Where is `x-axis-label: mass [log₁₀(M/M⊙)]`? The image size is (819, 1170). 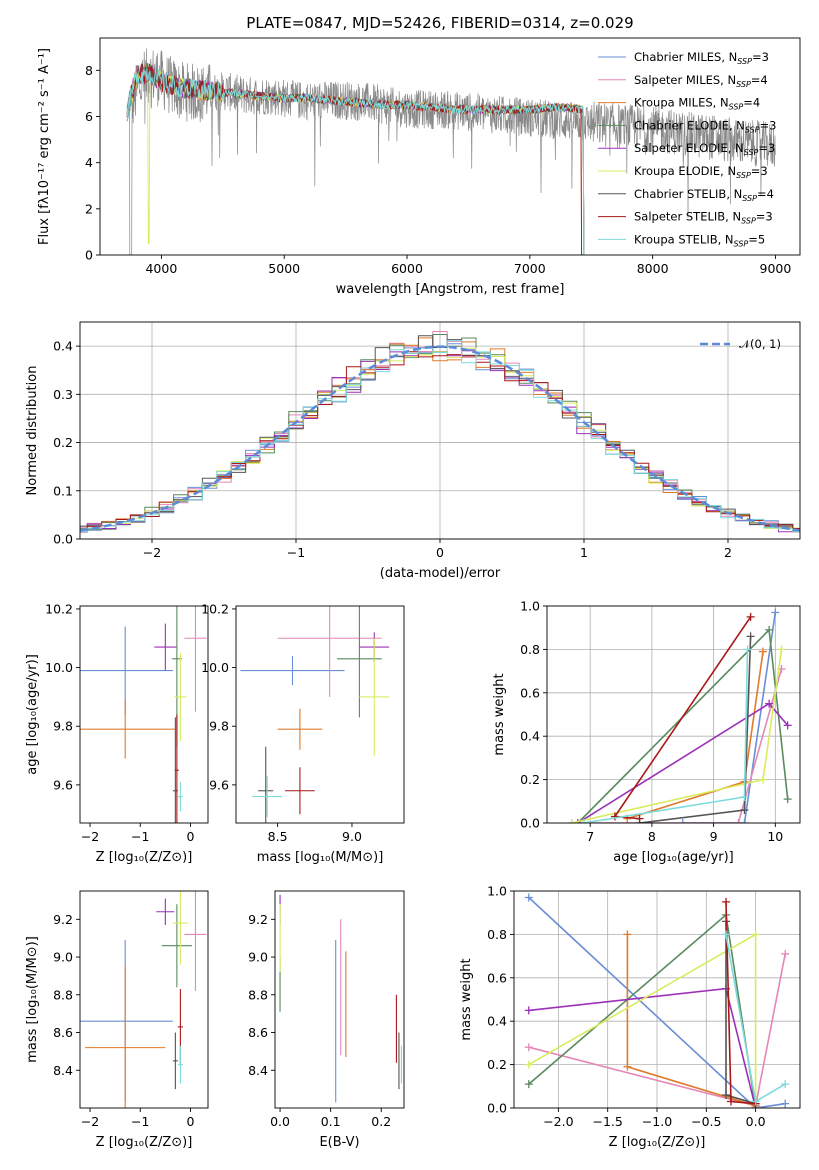
x-axis-label: mass [log₁₀(M/M⊙)] is located at coordinates (320, 857).